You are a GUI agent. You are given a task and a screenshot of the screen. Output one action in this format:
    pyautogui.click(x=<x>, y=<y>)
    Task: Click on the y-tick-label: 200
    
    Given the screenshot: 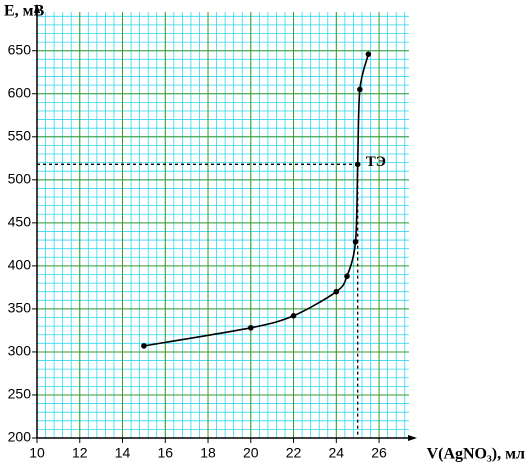 What is the action you would take?
    pyautogui.click(x=20, y=437)
    